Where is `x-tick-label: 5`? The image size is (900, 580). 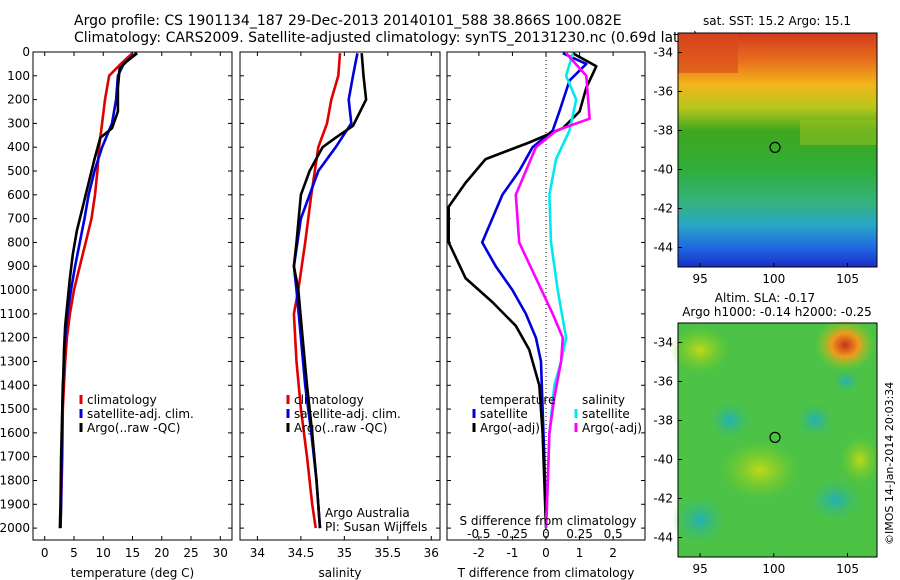 x-tick-label: 5 is located at coordinates (74, 553).